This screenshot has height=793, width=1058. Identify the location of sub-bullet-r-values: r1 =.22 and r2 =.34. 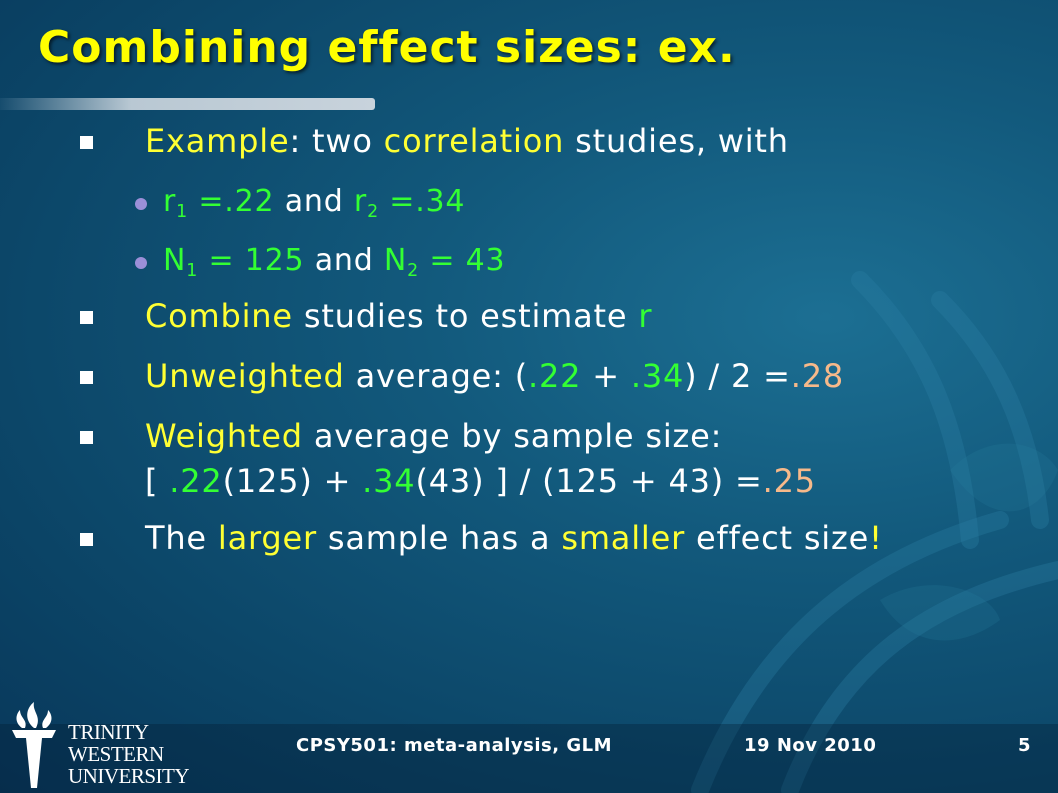
(300, 203).